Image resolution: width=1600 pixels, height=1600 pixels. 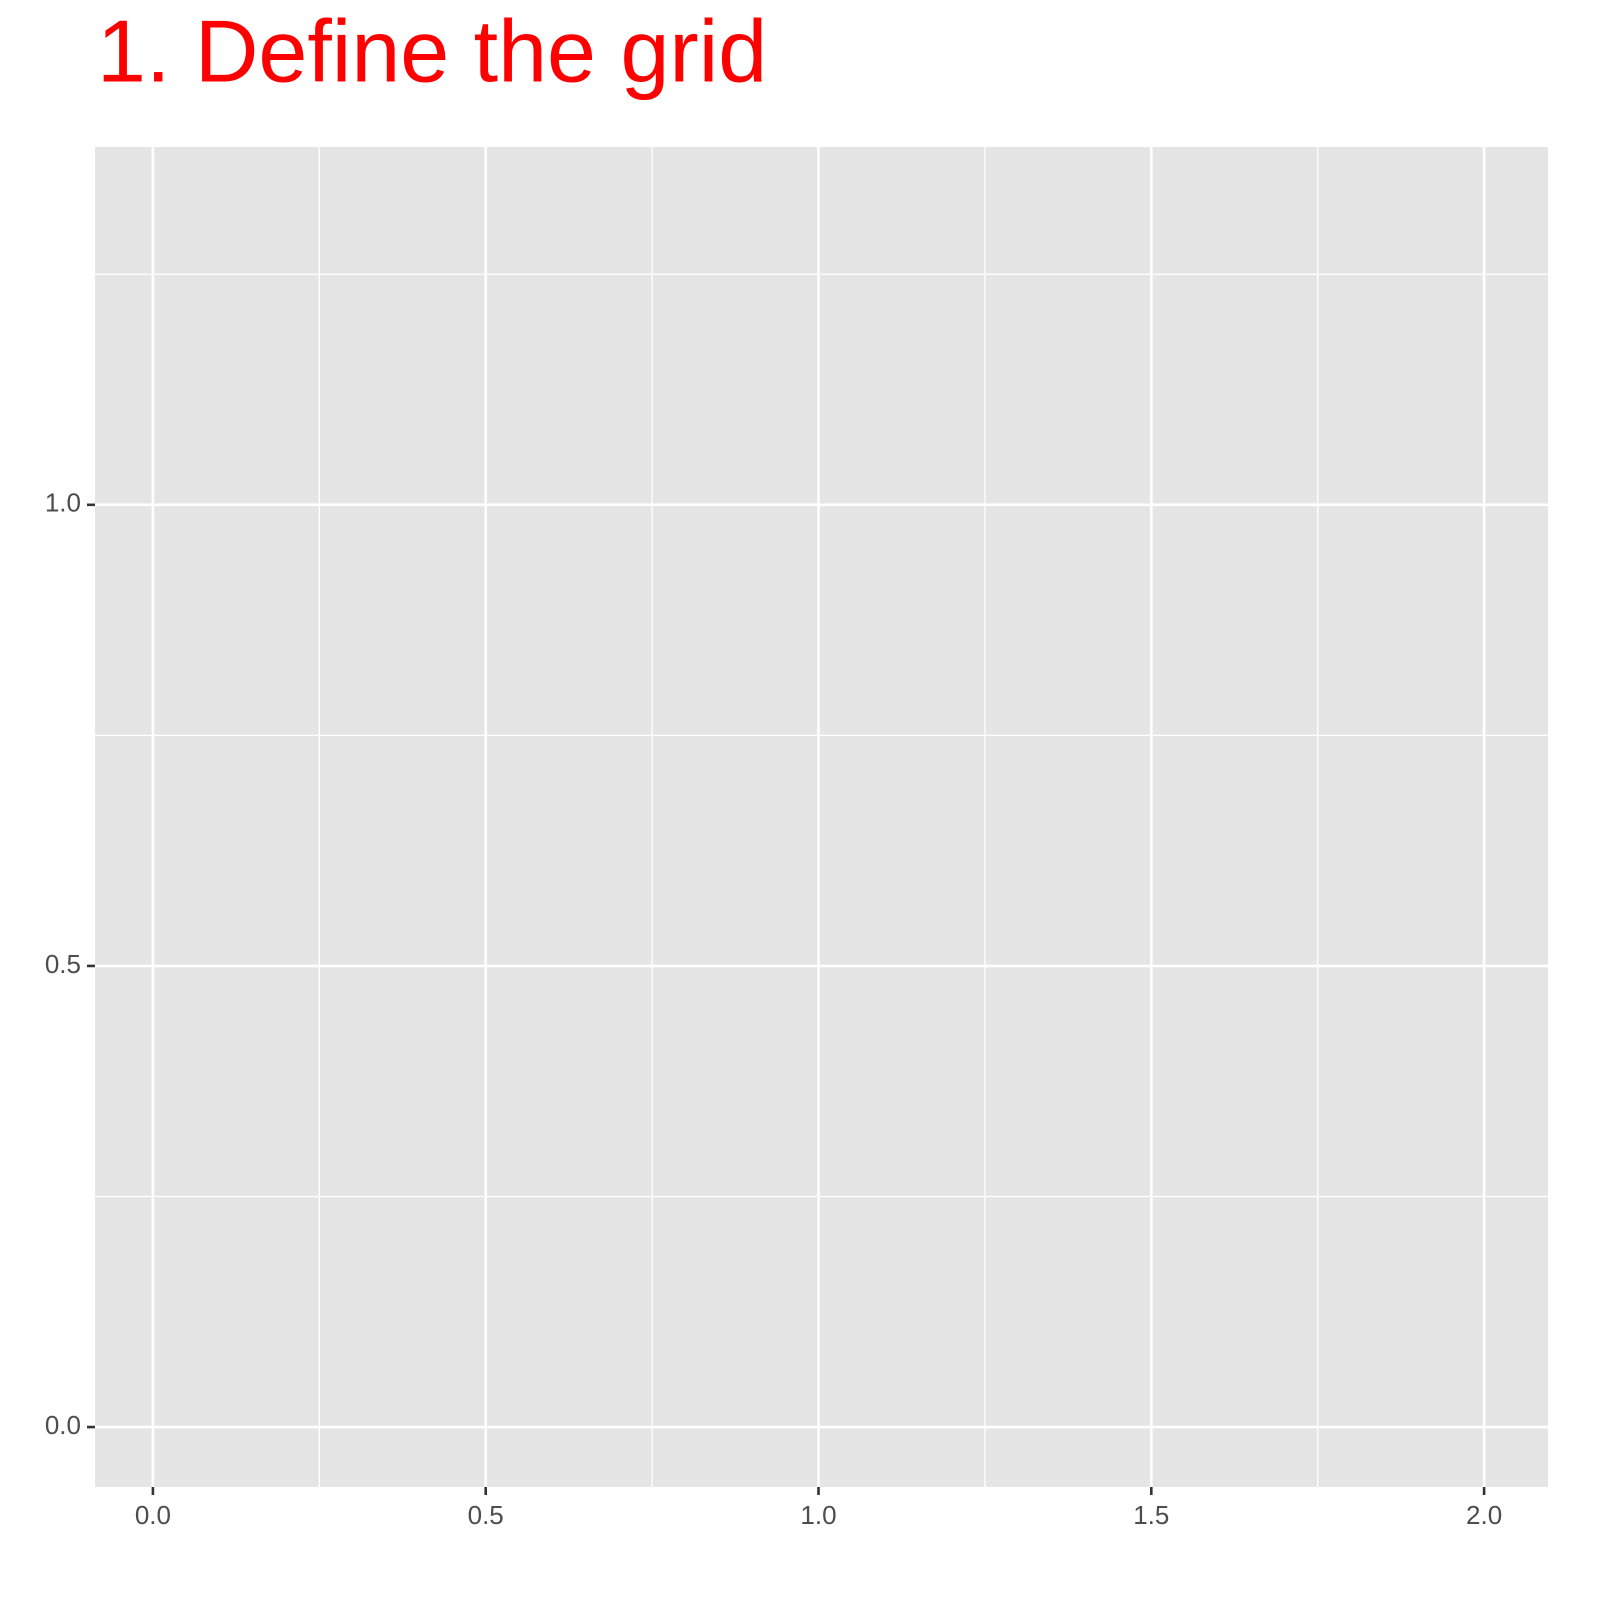 What do you see at coordinates (486, 1515) in the screenshot?
I see `x-tick-label: 0.5` at bounding box center [486, 1515].